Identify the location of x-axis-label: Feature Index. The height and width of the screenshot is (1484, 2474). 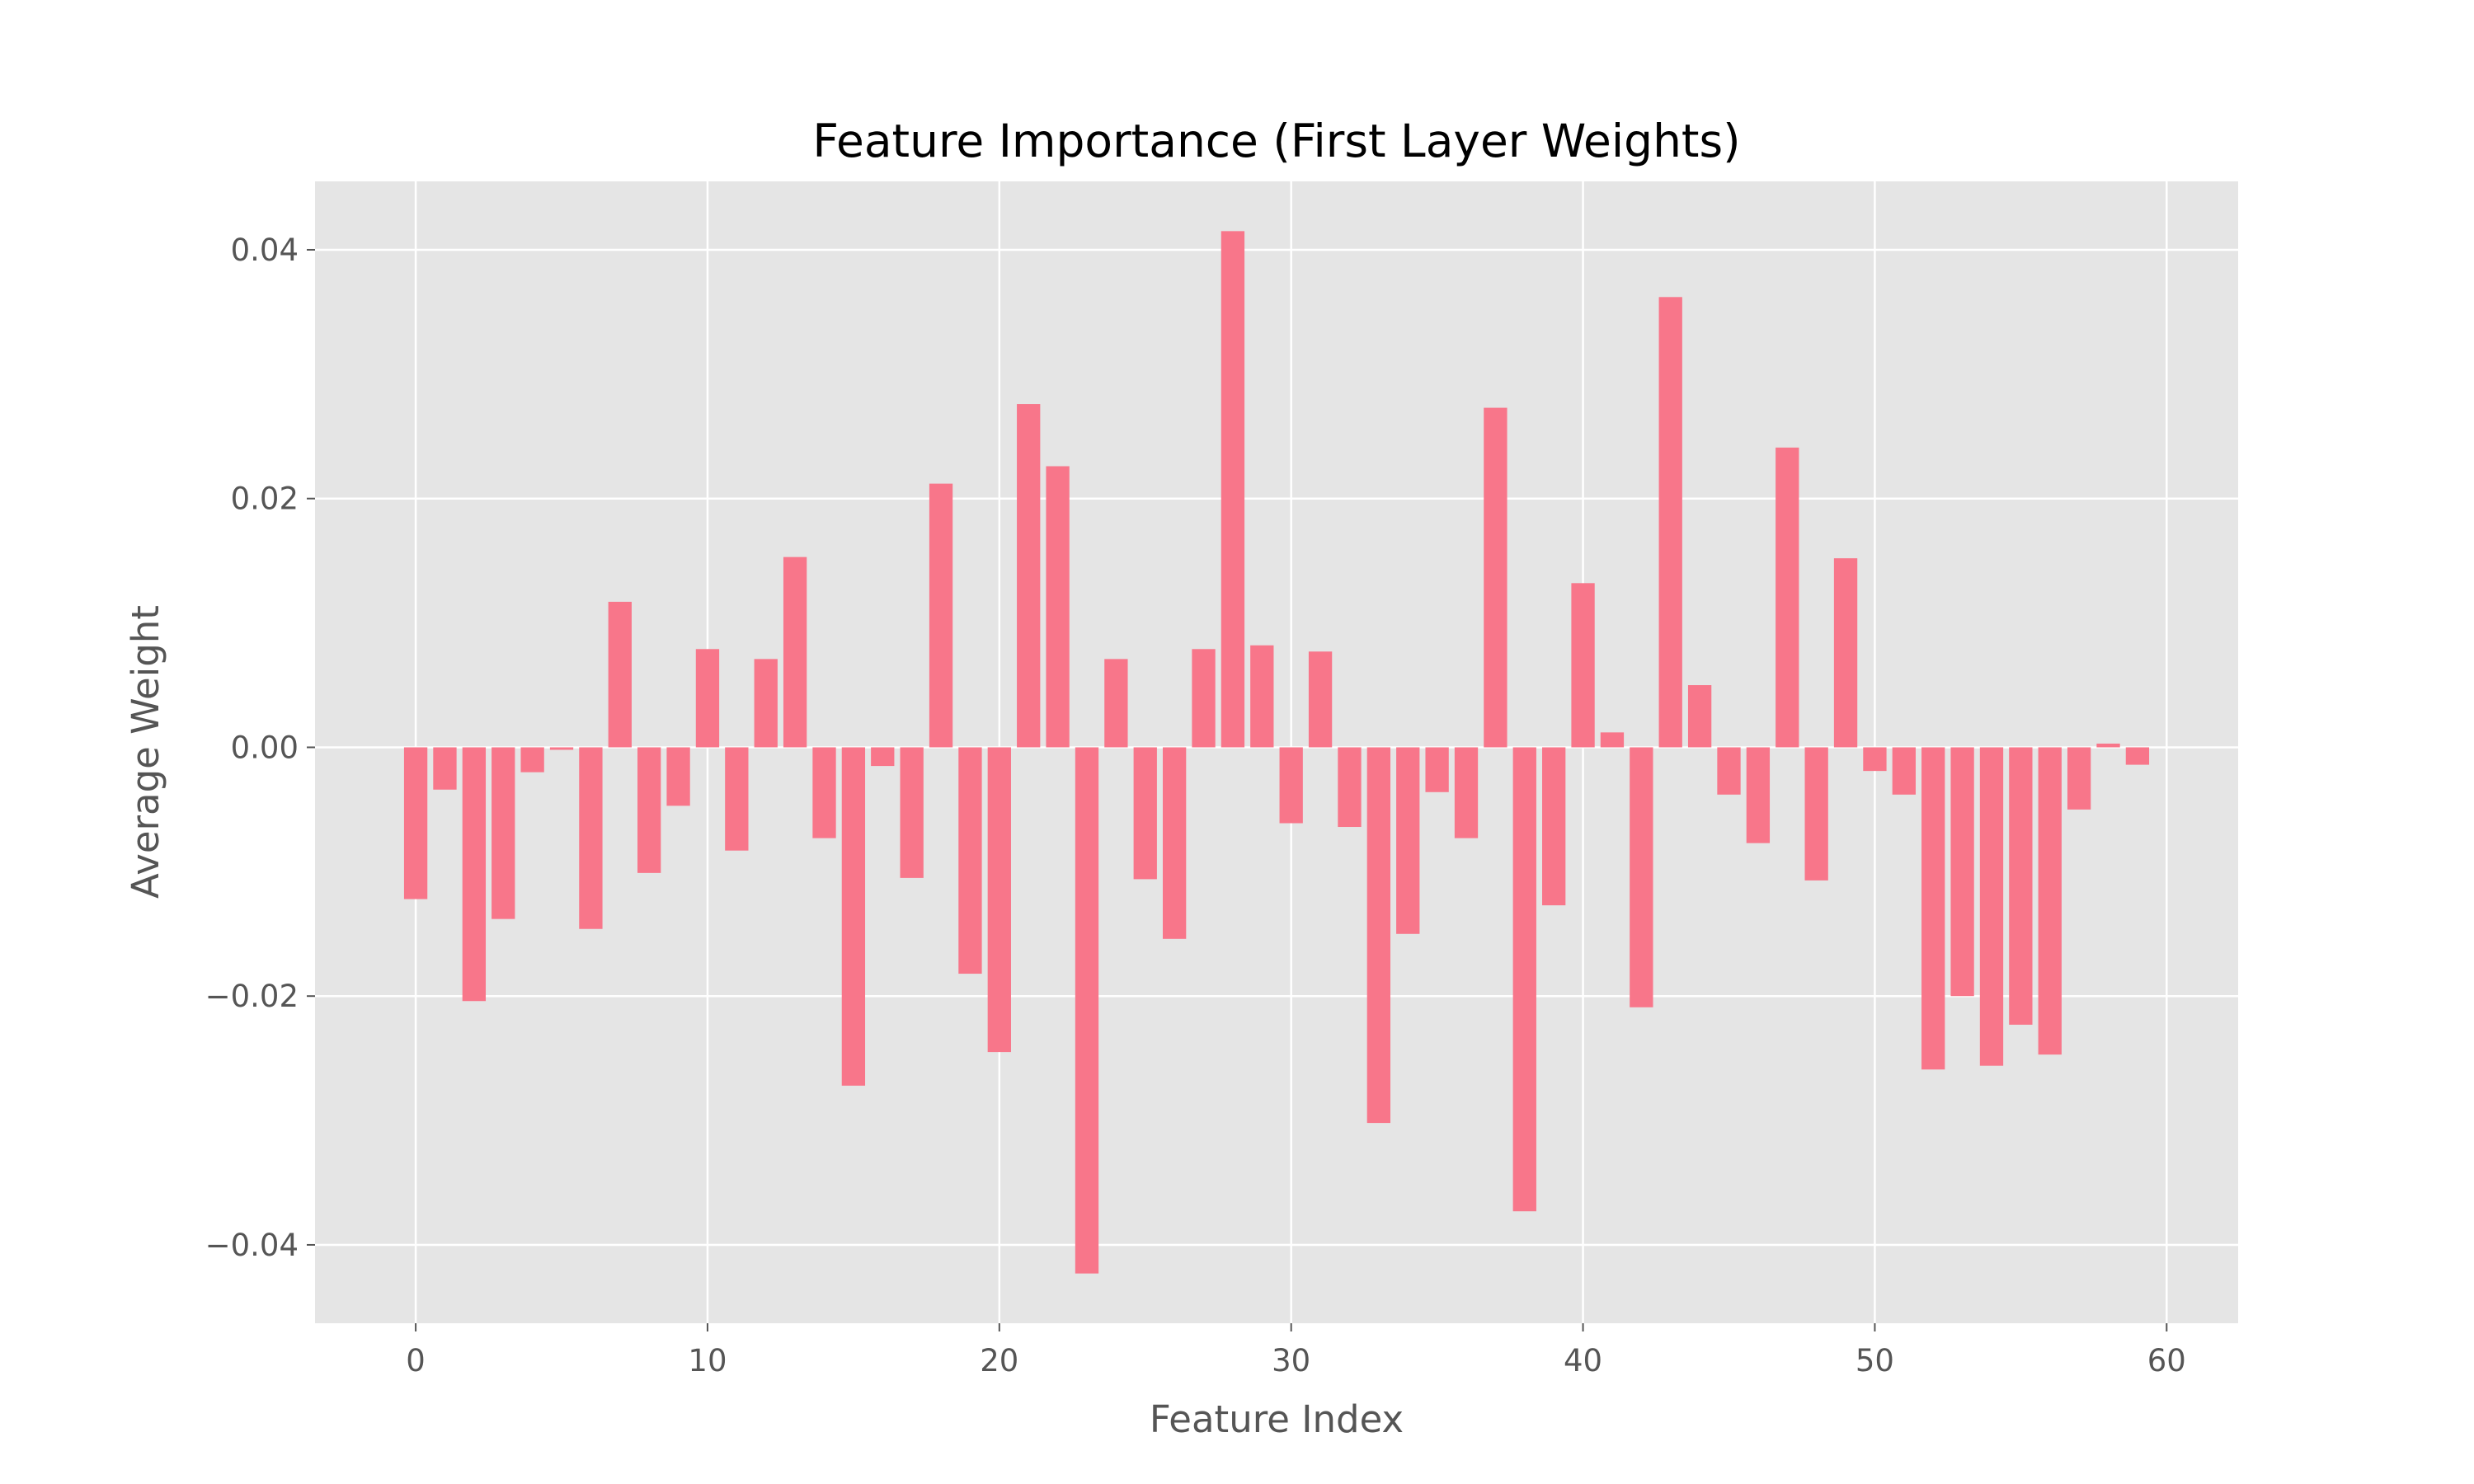
(1277, 1419).